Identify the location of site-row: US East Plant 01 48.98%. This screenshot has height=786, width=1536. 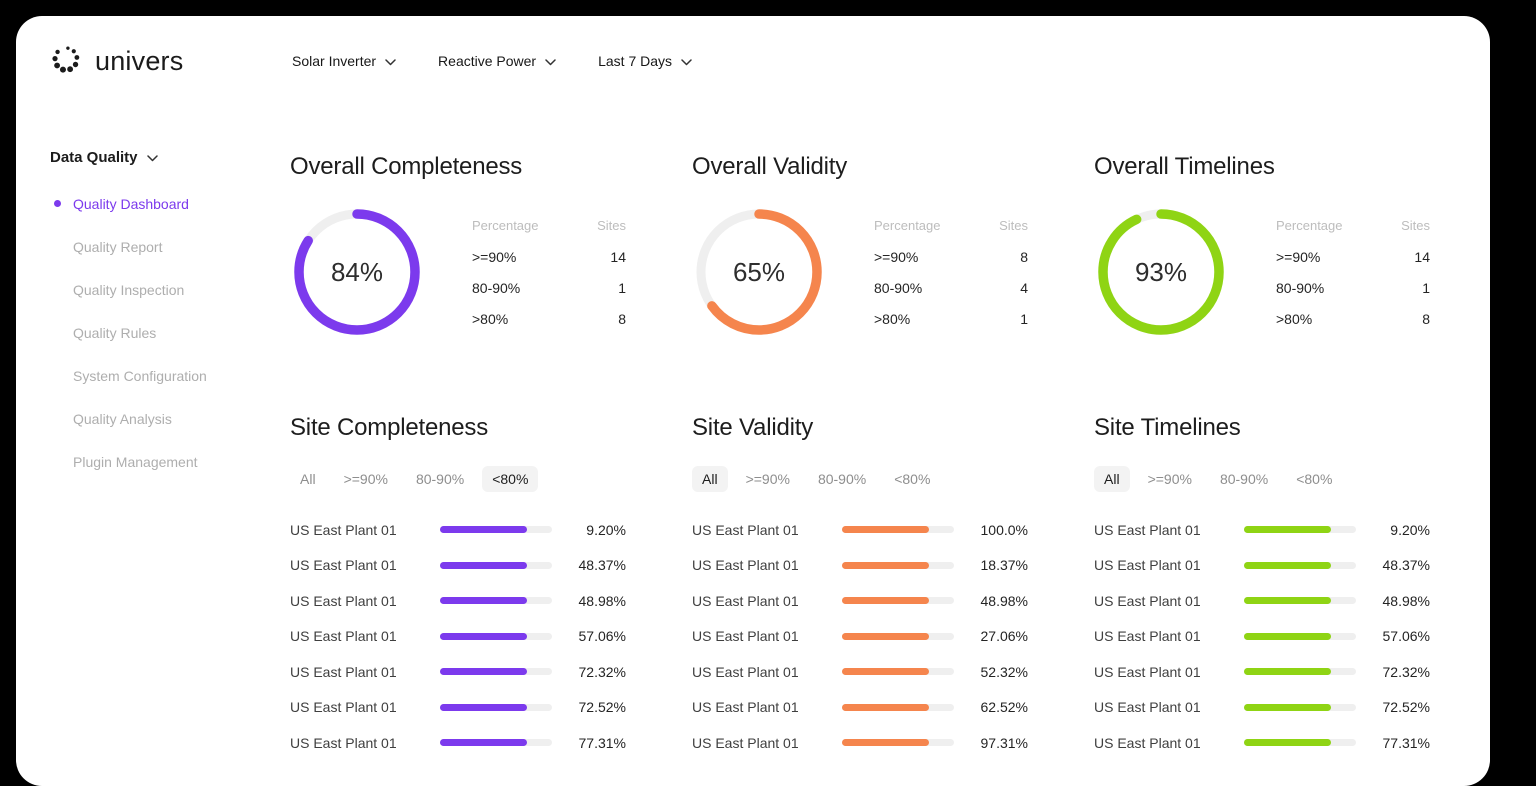
(458, 601).